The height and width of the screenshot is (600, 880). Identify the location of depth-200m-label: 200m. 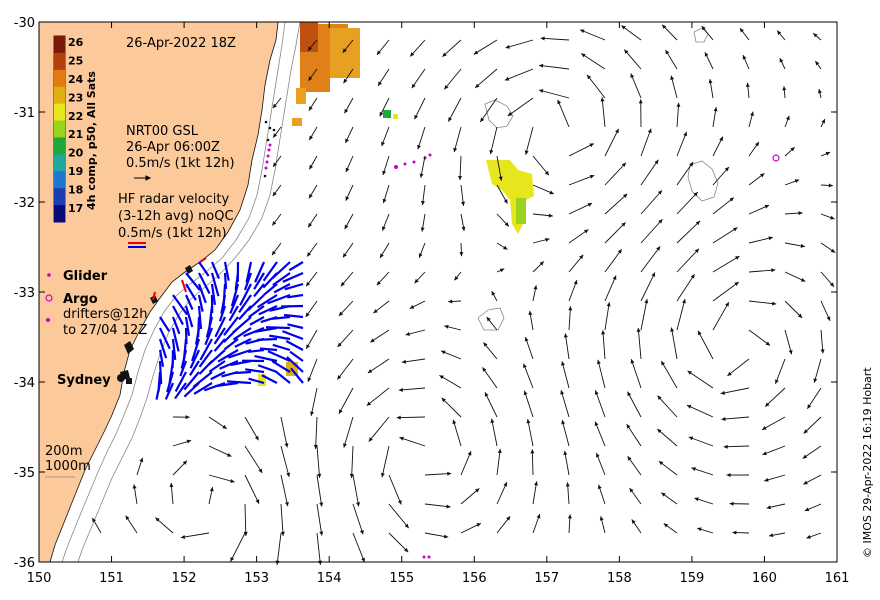
(63, 451).